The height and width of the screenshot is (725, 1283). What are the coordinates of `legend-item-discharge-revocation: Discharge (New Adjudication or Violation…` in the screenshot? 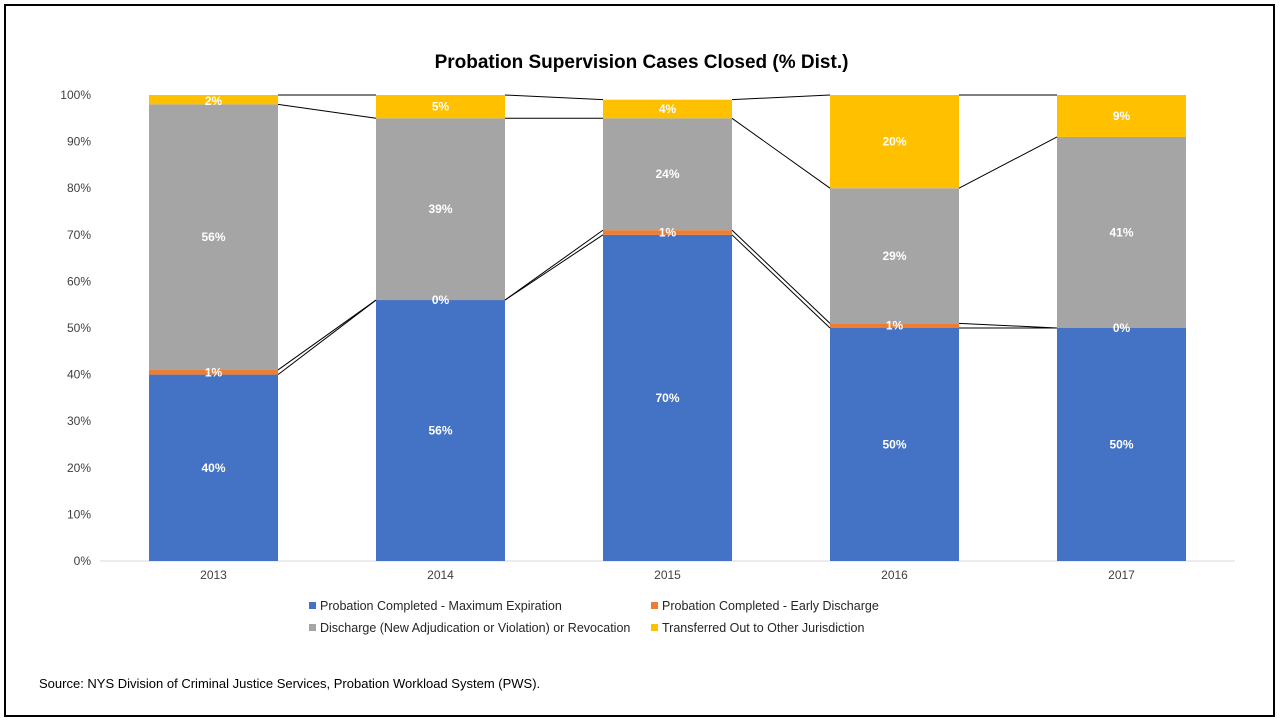 It's located at (469, 628).